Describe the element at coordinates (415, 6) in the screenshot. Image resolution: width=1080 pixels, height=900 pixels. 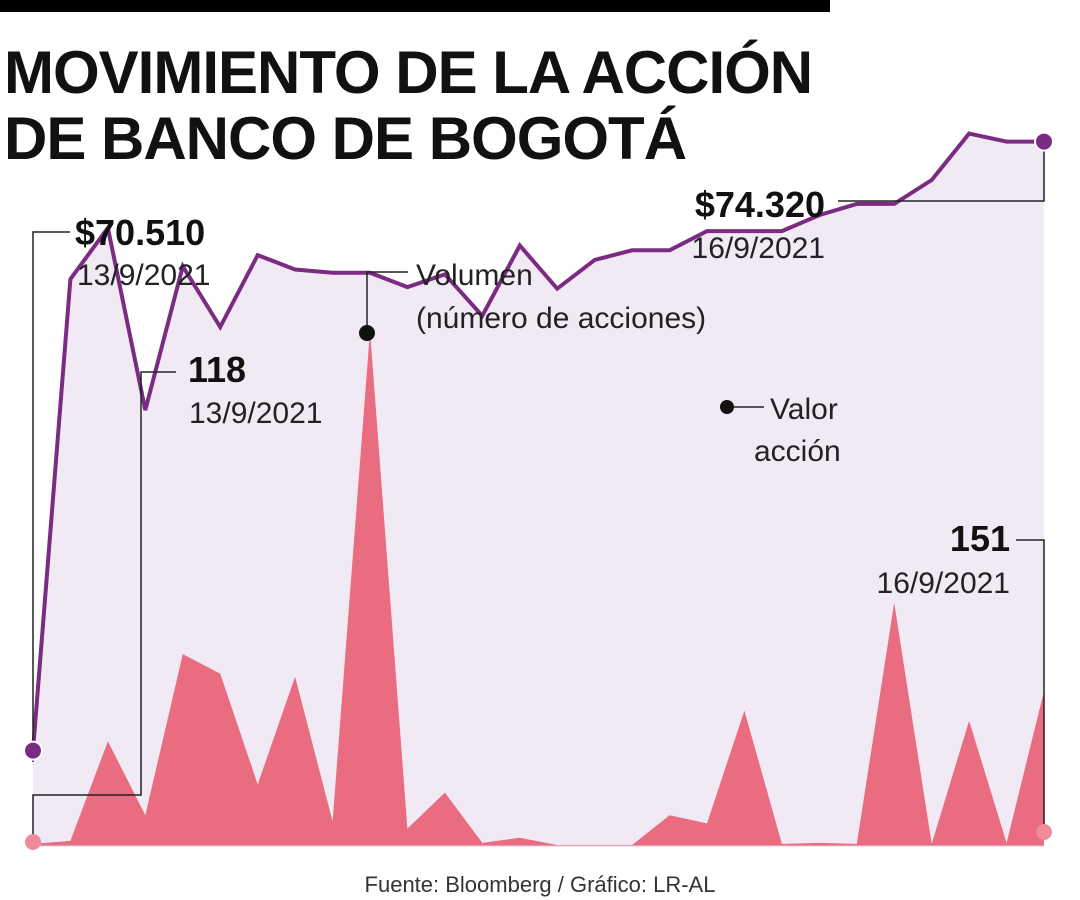
I see `top-rule` at that location.